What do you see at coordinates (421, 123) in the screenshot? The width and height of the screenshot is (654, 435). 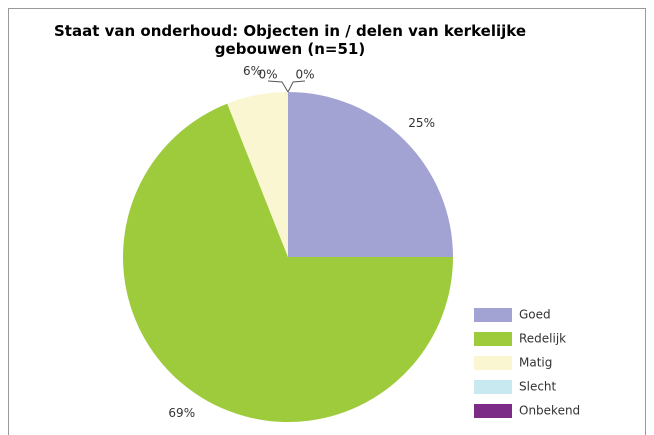 I see `data-label: 25%` at bounding box center [421, 123].